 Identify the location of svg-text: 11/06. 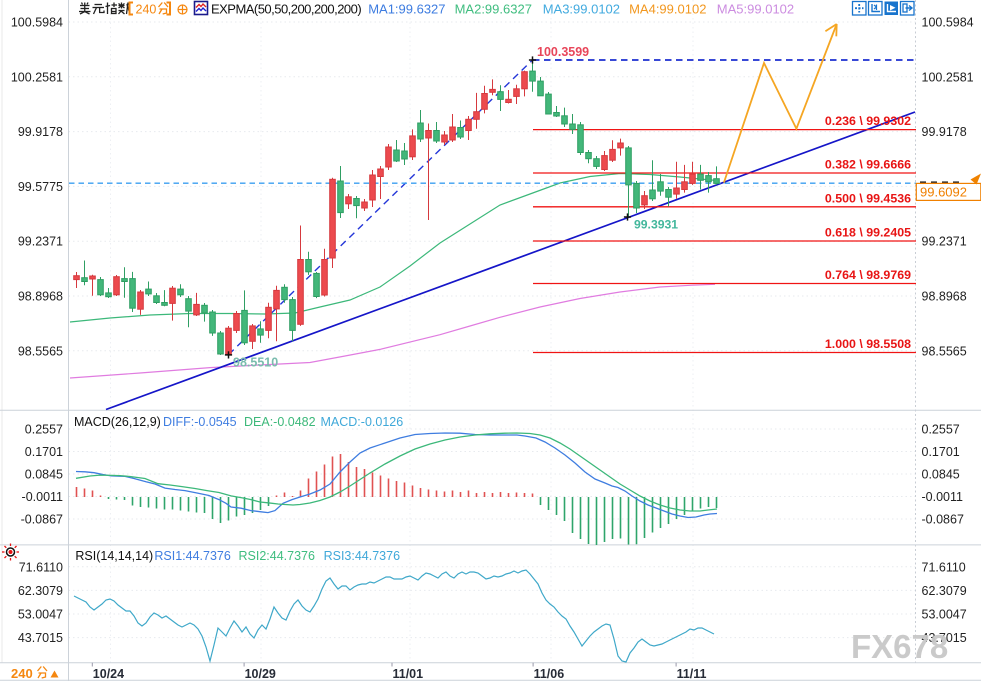
(549, 674).